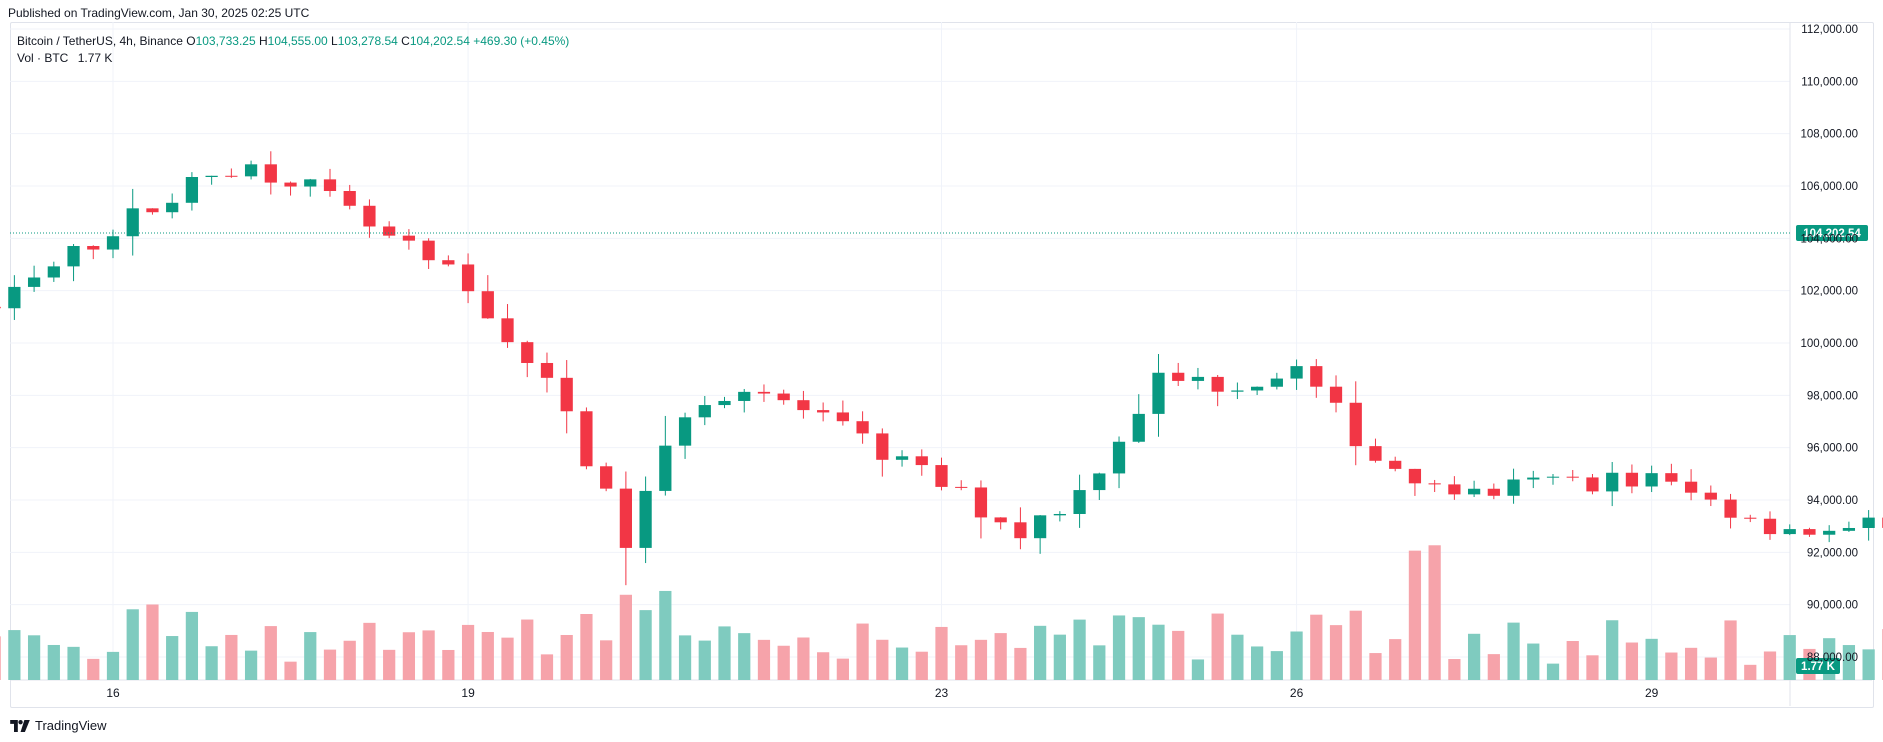 The image size is (1883, 742). Describe the element at coordinates (43, 58) in the screenshot. I see `volume-label: Vol · BTC` at that location.